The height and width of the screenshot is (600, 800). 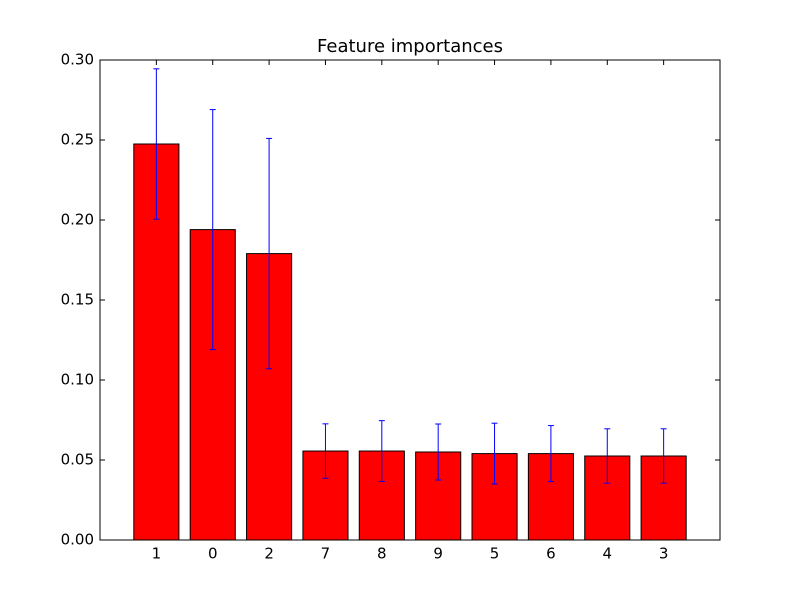 I want to click on y-tick-label: 0.00, so click(x=77, y=540).